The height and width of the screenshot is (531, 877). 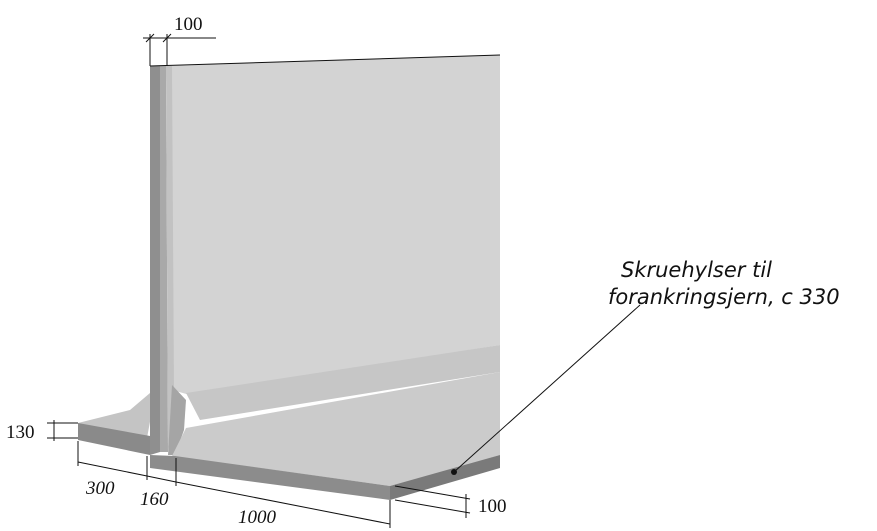 I want to click on dim-slab-thickness: 100, so click(x=492, y=506).